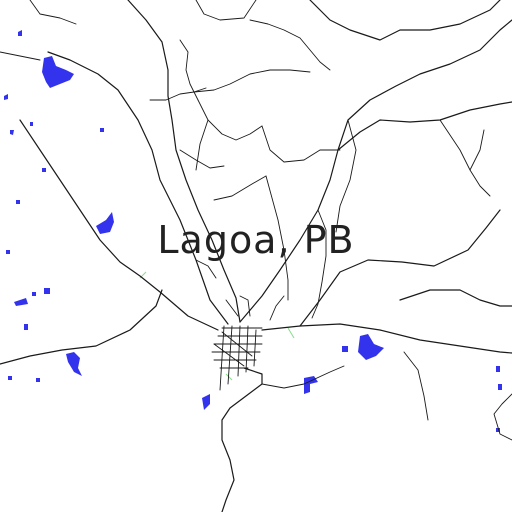  What do you see at coordinates (424, 126) in the screenshot?
I see `road-east-north` at bounding box center [424, 126].